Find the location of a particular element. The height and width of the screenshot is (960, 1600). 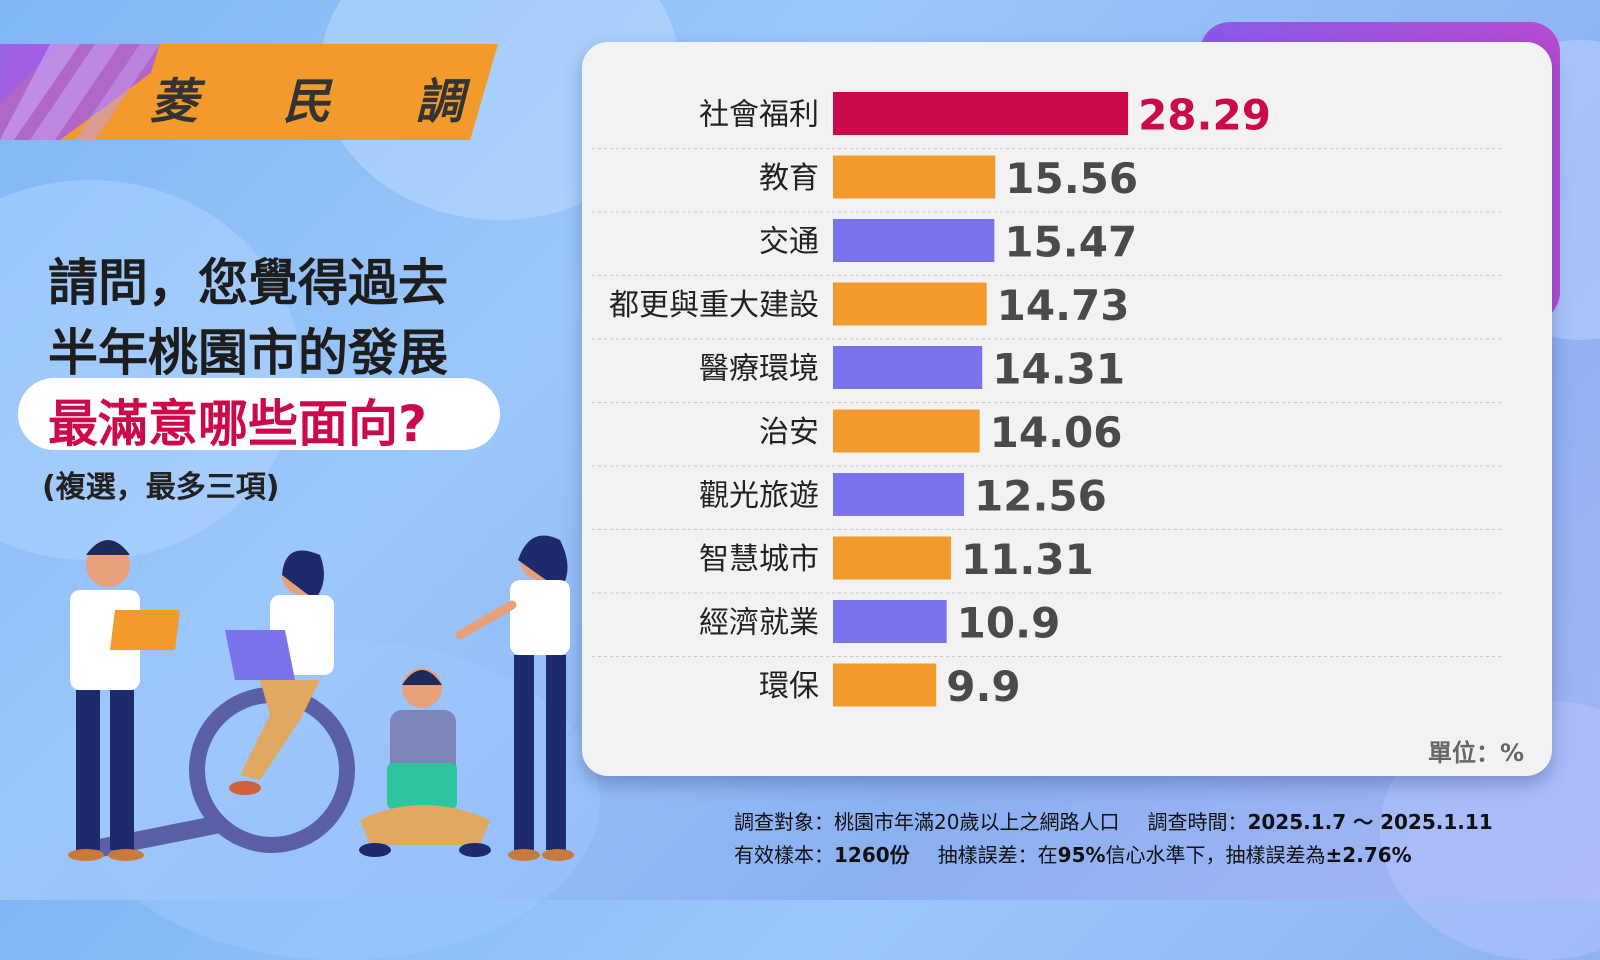

value-label: 9.9 is located at coordinates (983, 686).